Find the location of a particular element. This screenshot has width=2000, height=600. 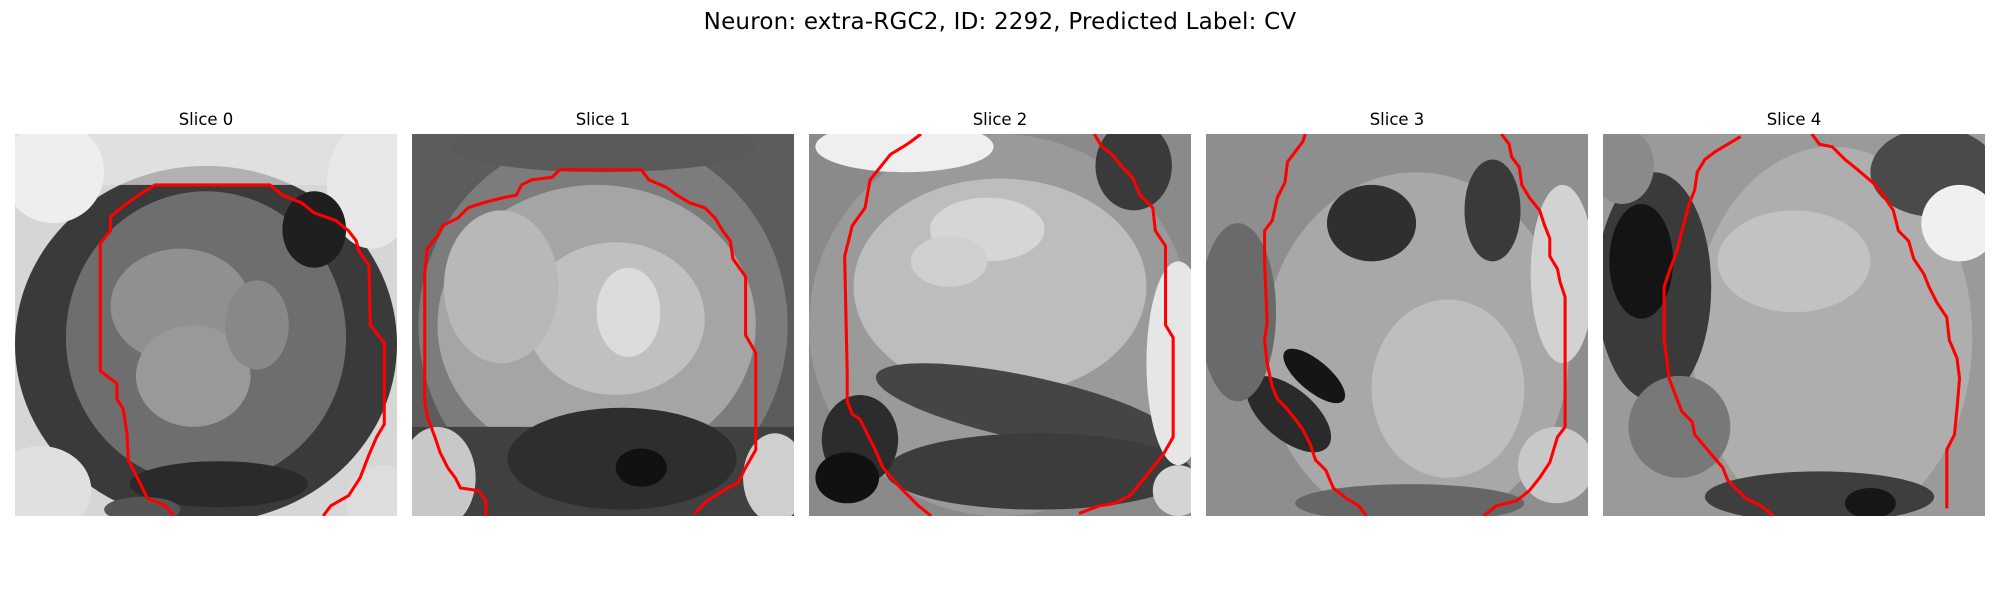

slice-title-0: Slice 0 is located at coordinates (206, 119).